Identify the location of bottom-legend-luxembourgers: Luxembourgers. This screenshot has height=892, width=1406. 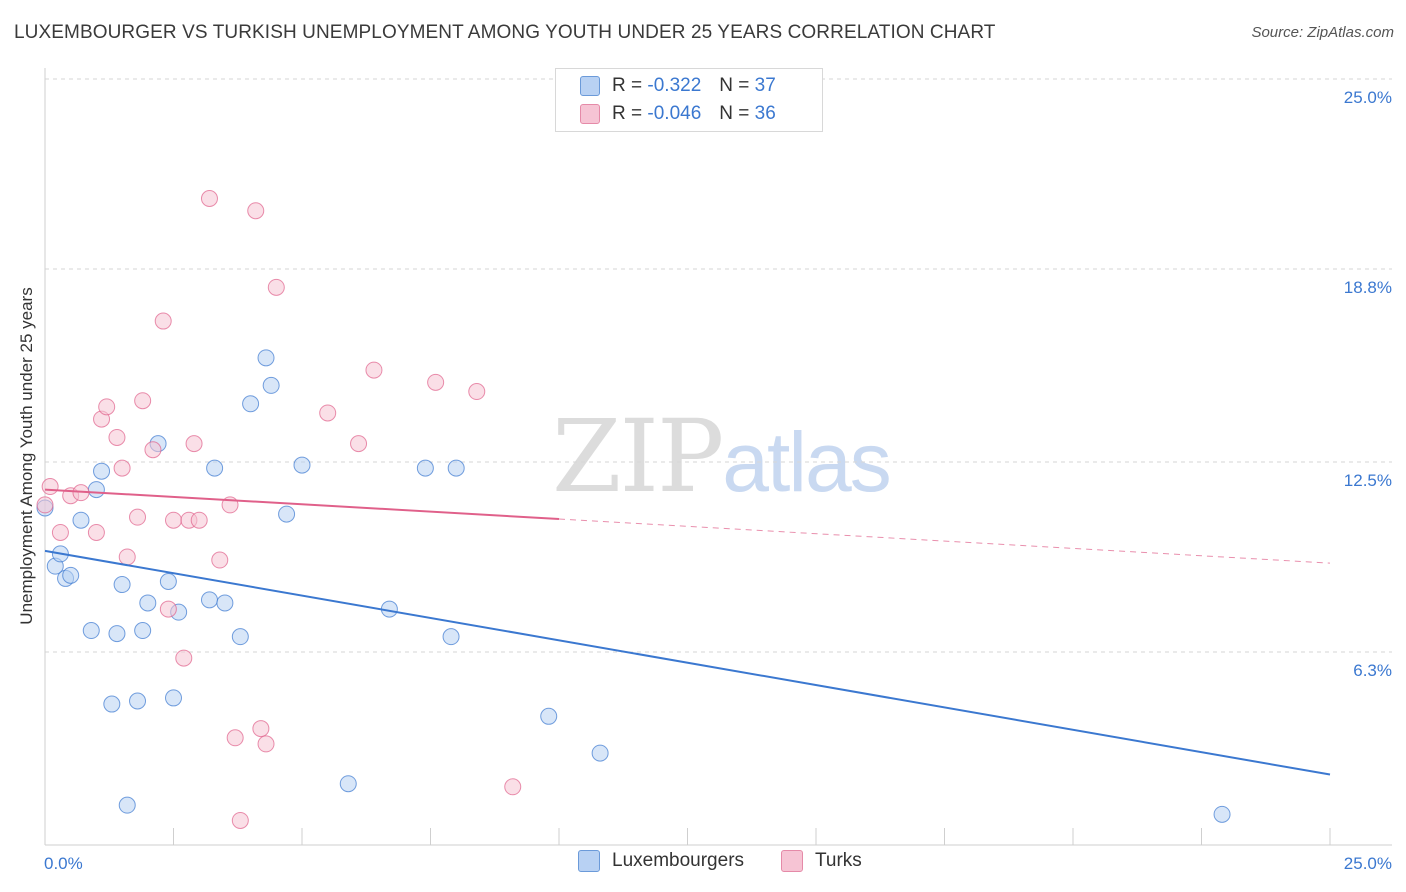
(661, 861).